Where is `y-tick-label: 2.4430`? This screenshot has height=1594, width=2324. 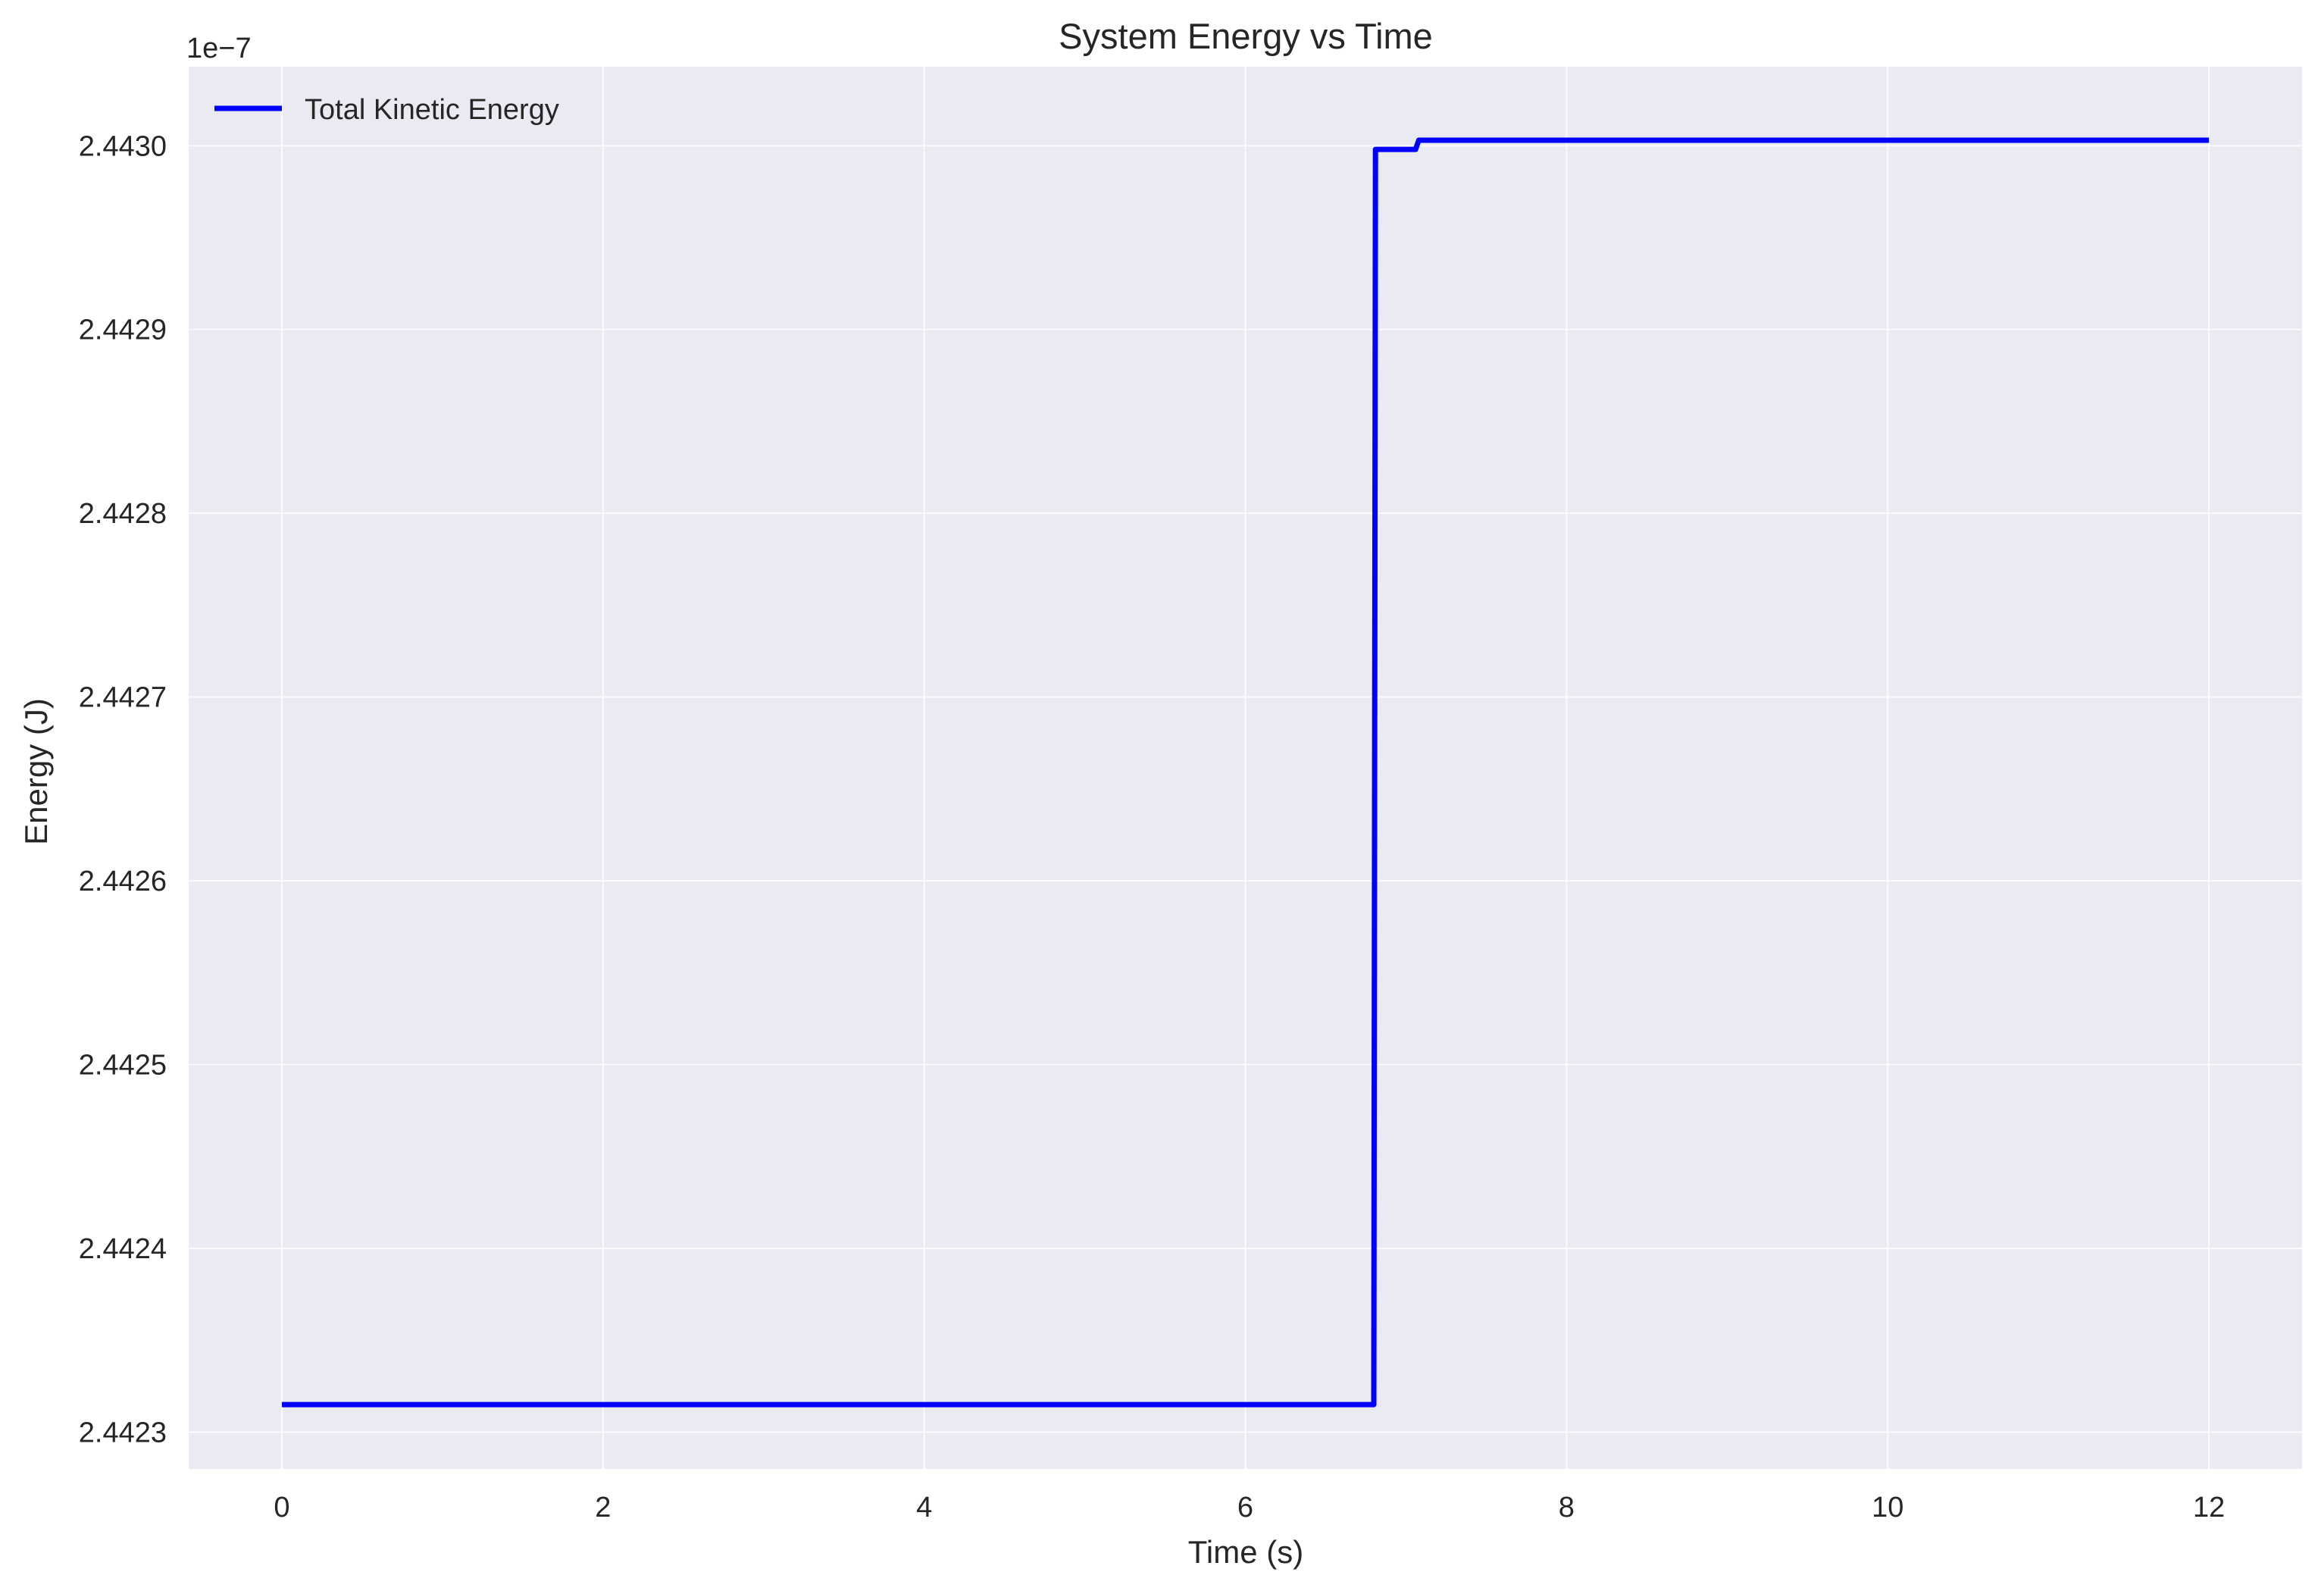 y-tick-label: 2.4430 is located at coordinates (123, 146).